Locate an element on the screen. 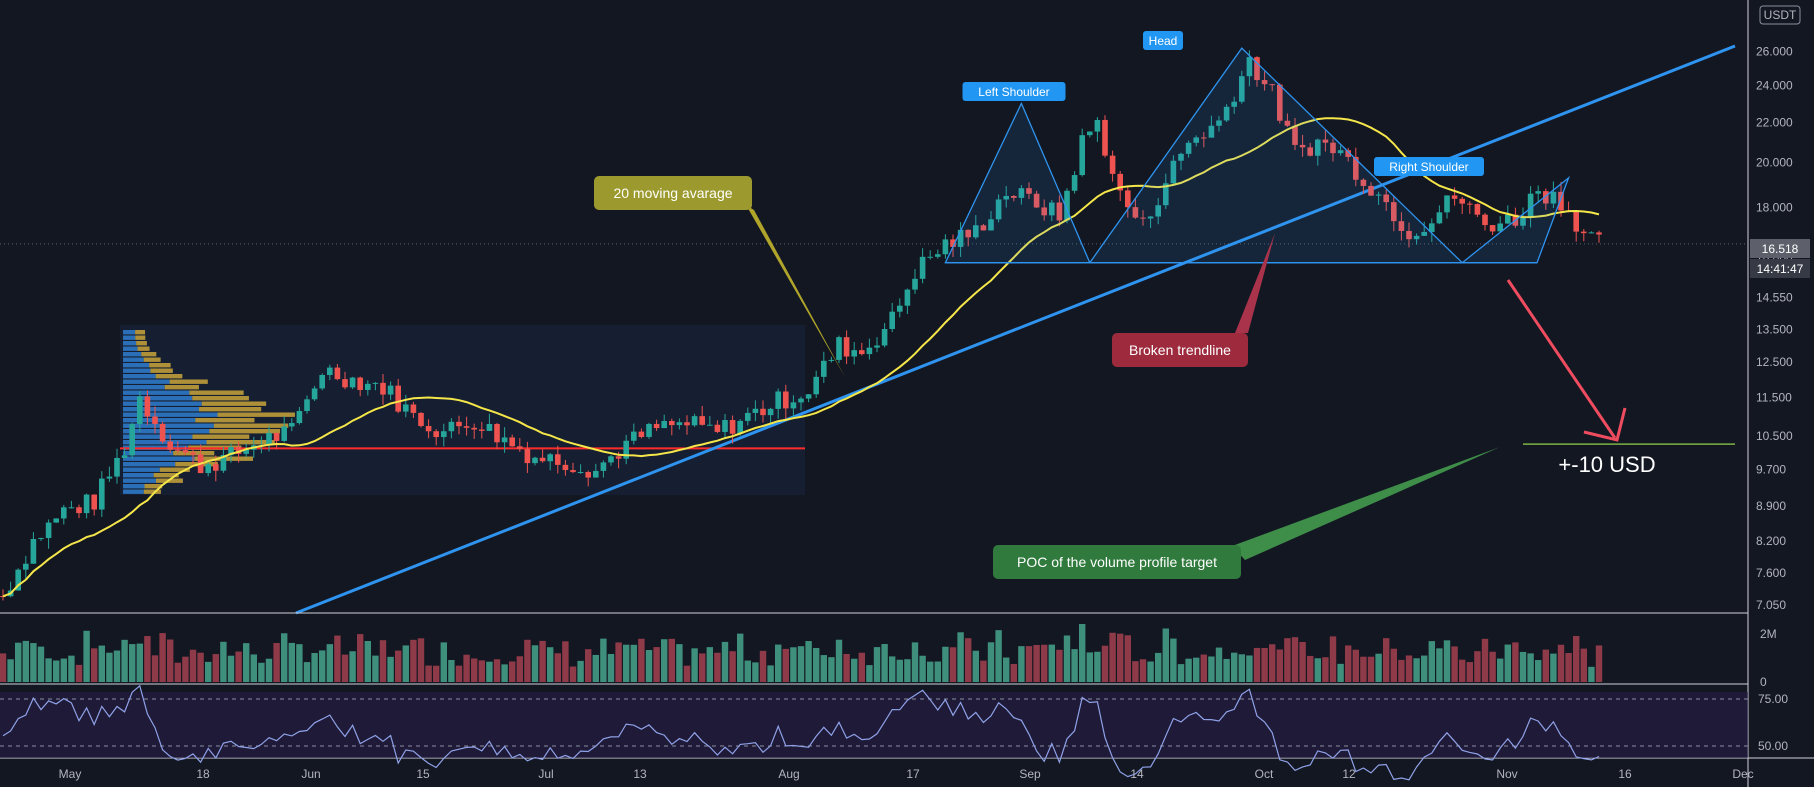 The image size is (1814, 787). right-shoulder-label: Right Shoulder is located at coordinates (1428, 167).